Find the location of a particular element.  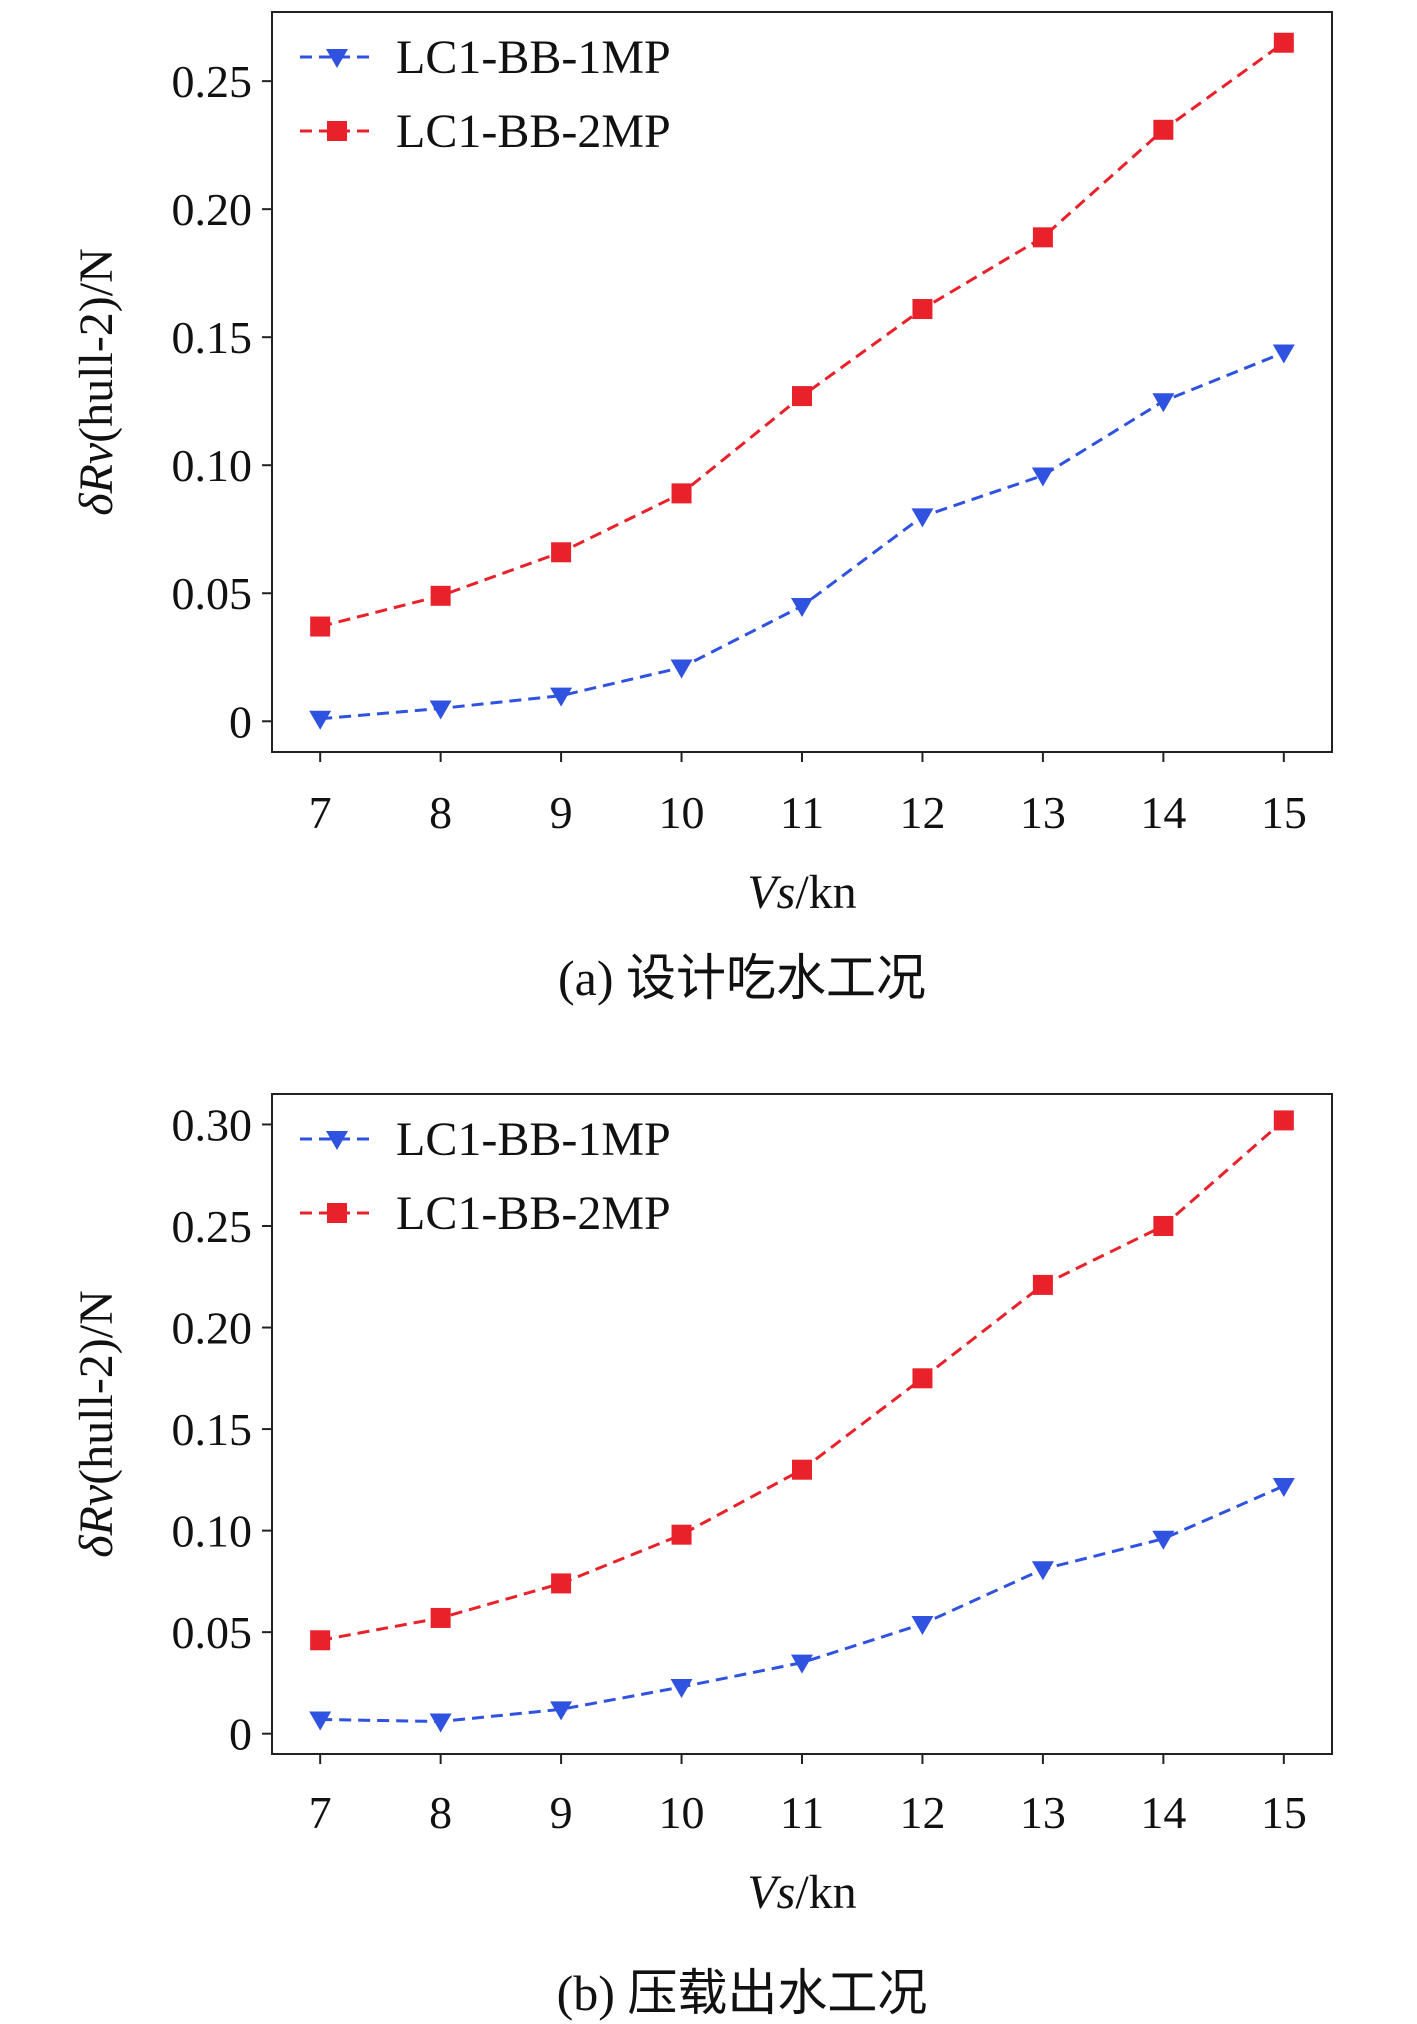

panel-b-x-axis-title: Vs/kn is located at coordinates (801, 1892).